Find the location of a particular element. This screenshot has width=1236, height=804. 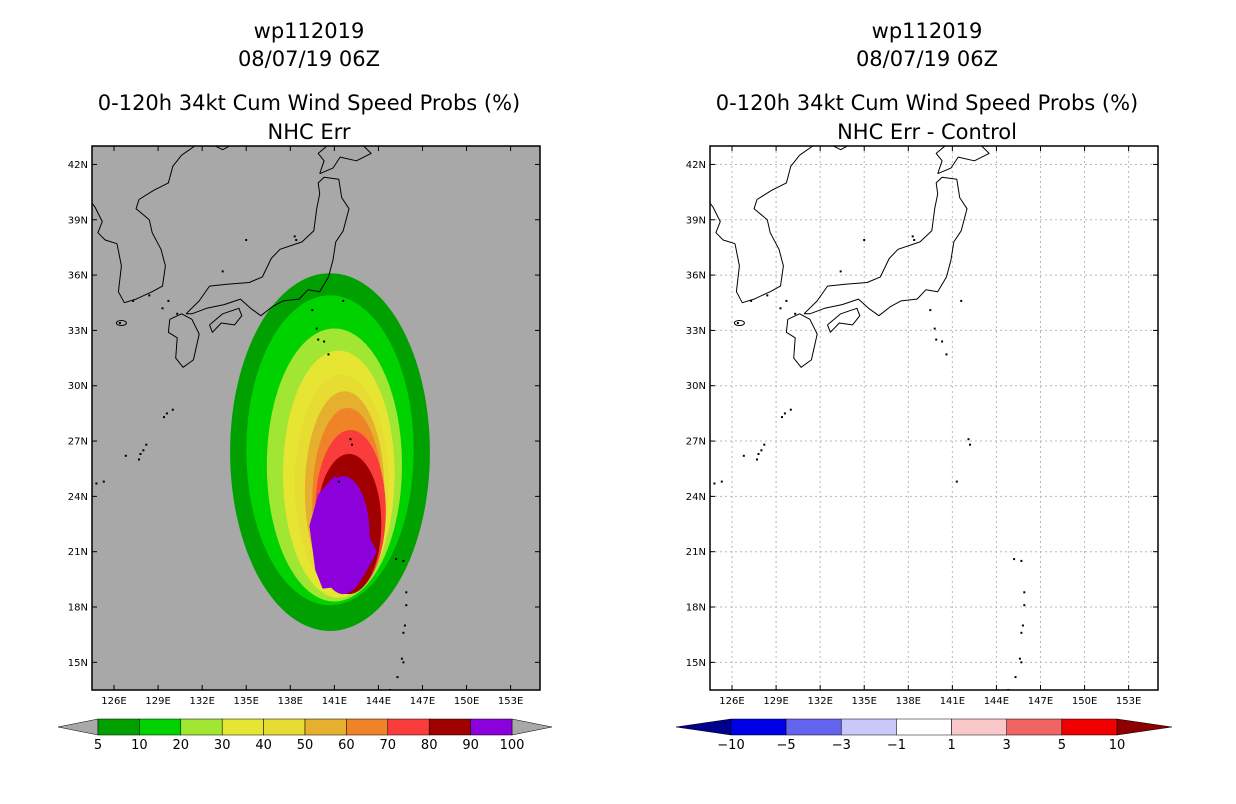

left-y-tick-label: 36N is located at coordinates (78, 276).